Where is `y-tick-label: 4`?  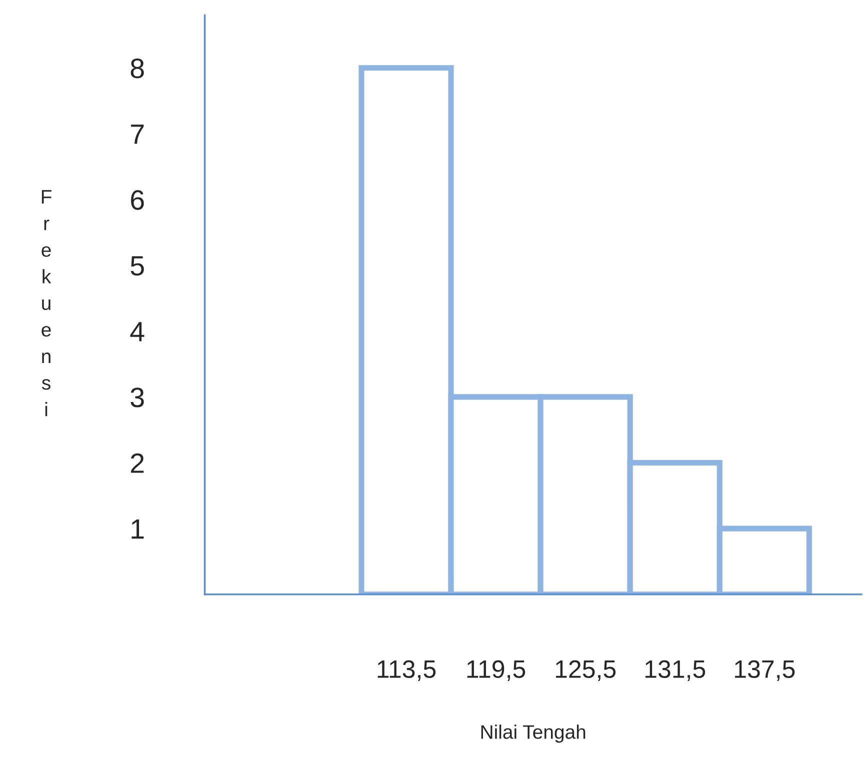 y-tick-label: 4 is located at coordinates (137, 332).